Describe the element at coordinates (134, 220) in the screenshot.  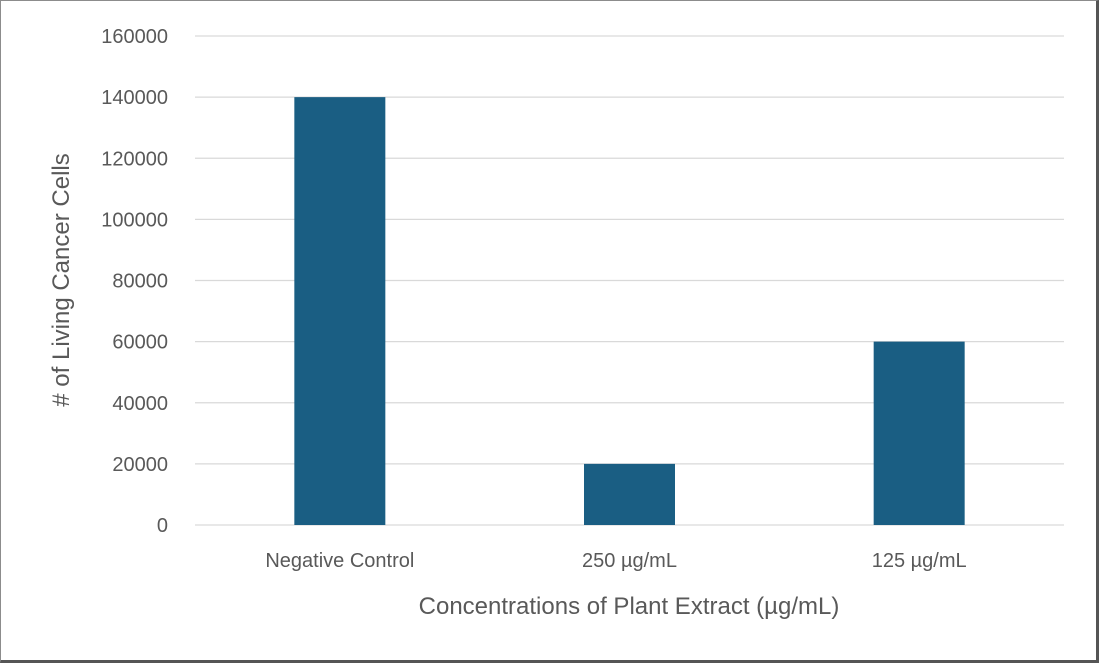
I see `y-tick-label: 100000` at that location.